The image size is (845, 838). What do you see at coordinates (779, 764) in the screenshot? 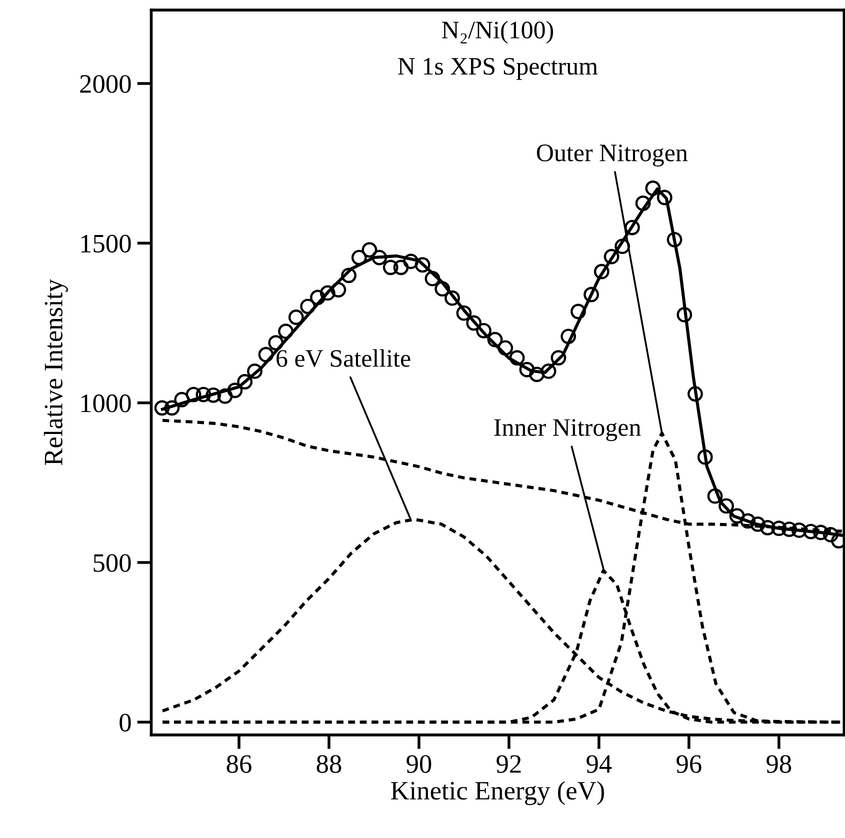
I see `x-tick-label: 98` at bounding box center [779, 764].